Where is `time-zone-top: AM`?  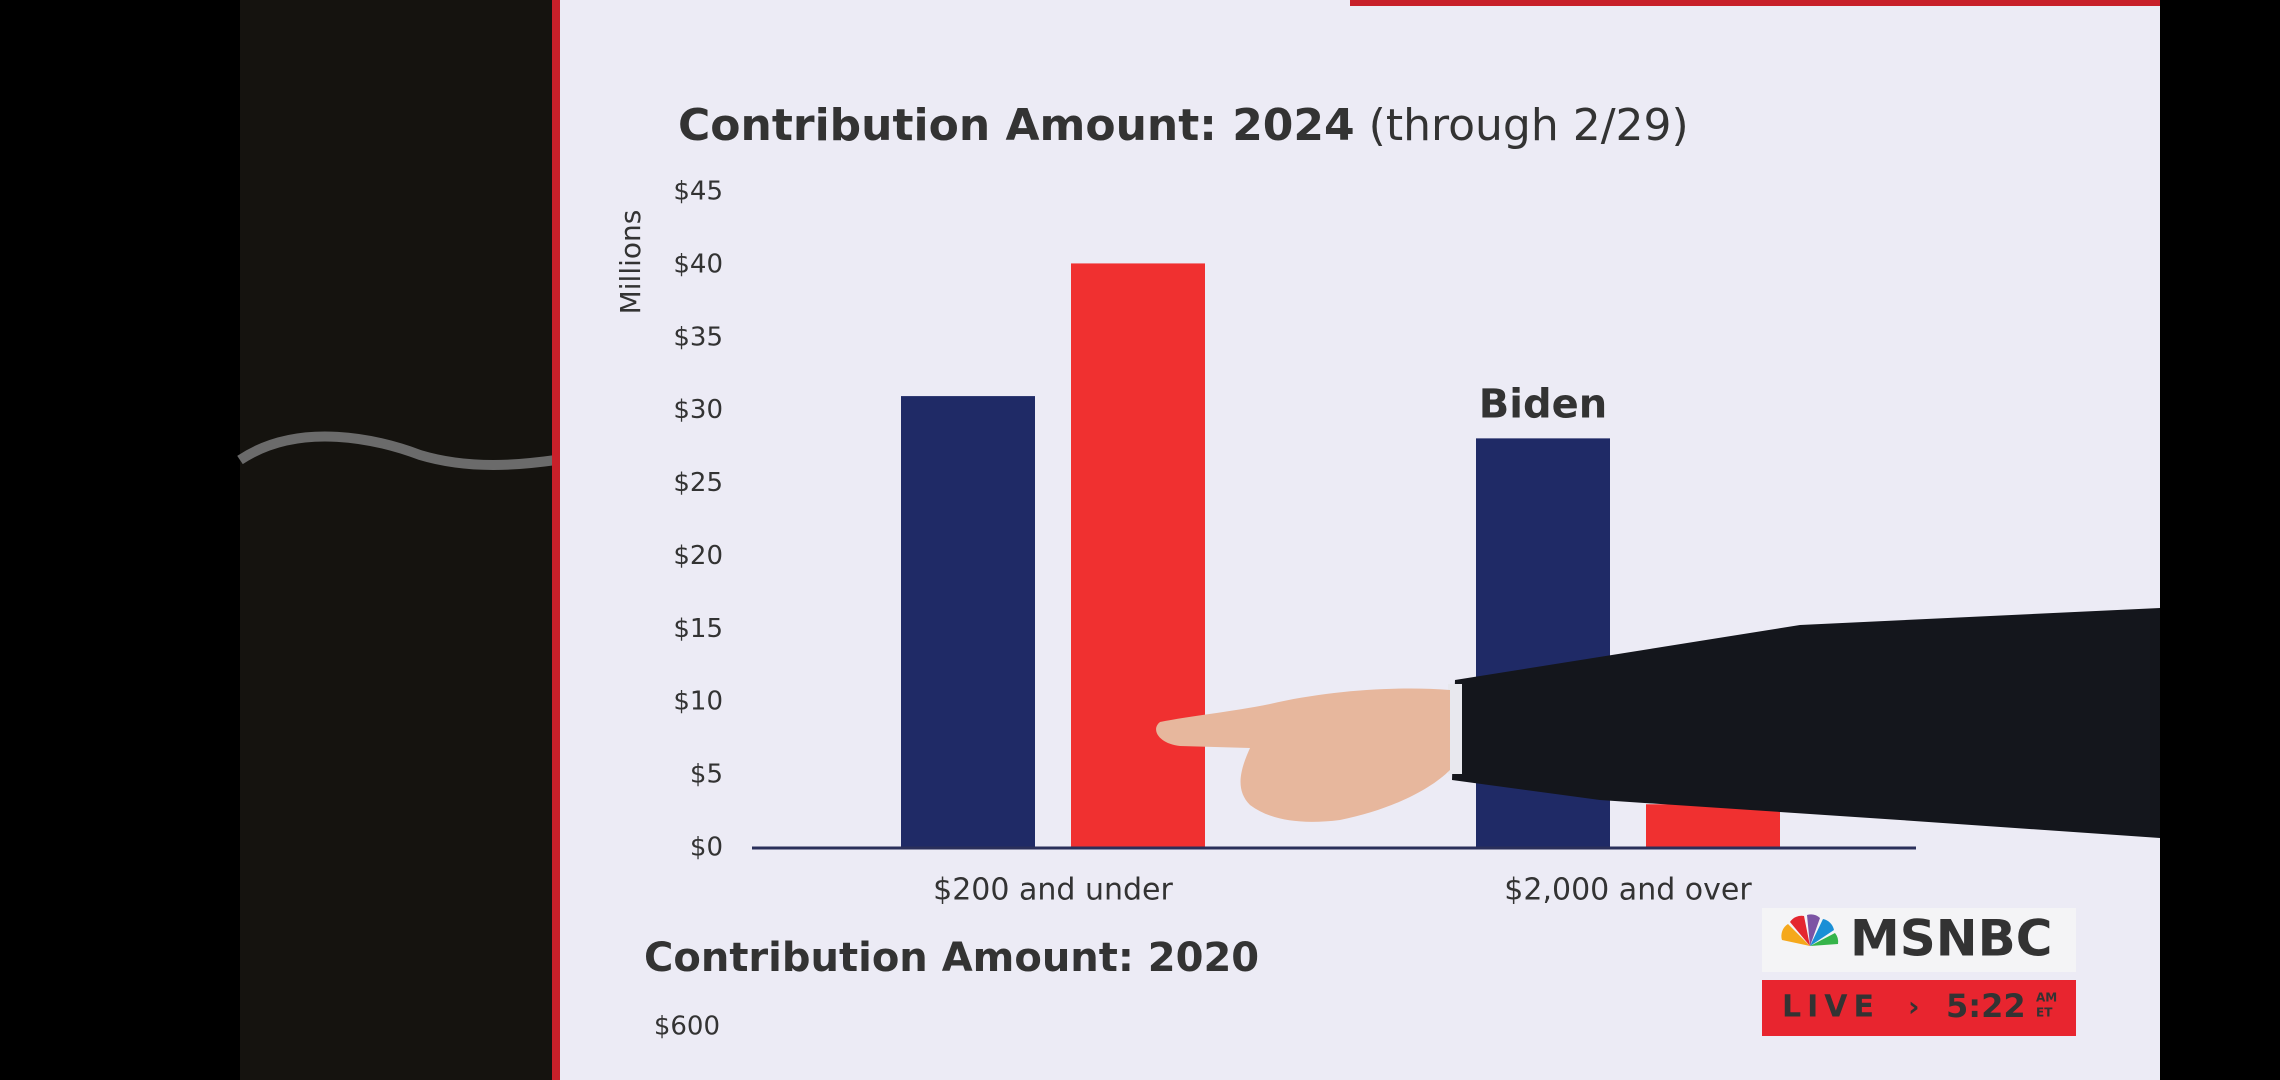
time-zone-top: AM is located at coordinates (2046, 998).